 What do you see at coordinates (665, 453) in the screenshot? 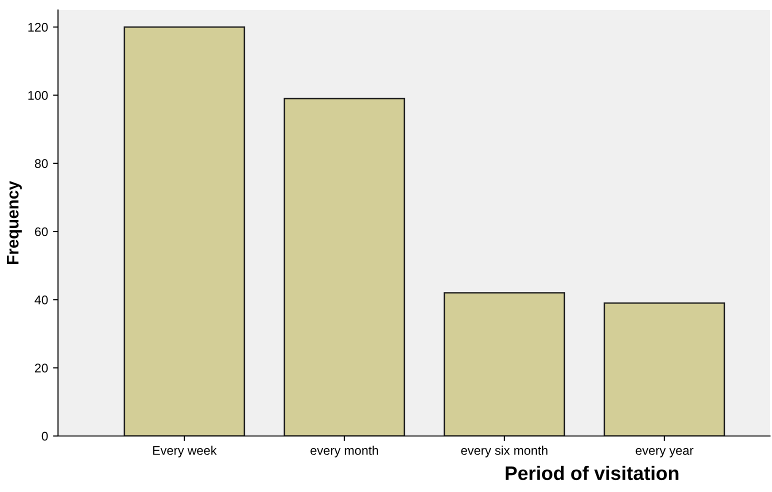
I see `x-tick-label: every year` at bounding box center [665, 453].